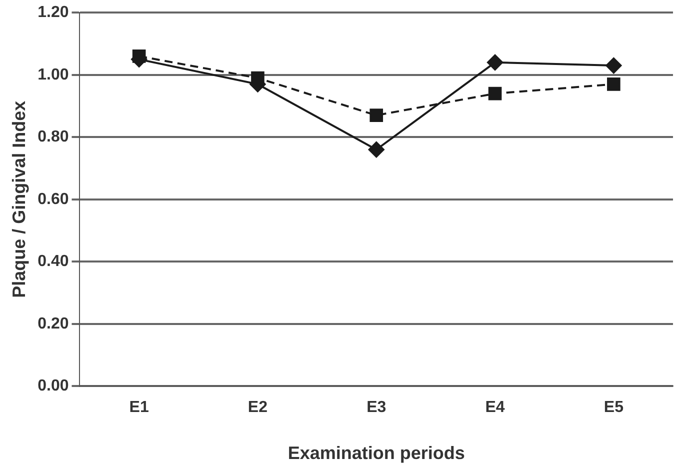 The height and width of the screenshot is (474, 683). I want to click on x-tick-label: E5, so click(614, 407).